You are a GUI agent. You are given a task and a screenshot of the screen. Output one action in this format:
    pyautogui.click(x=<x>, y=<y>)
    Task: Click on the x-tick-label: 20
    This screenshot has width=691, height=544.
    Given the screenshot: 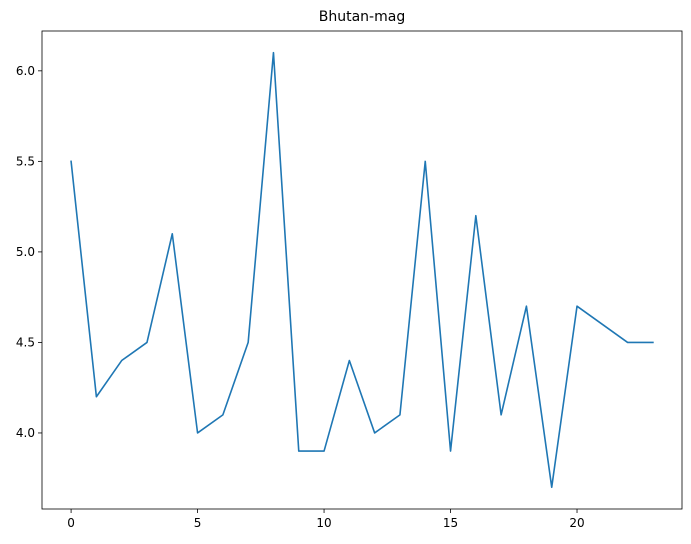 What is the action you would take?
    pyautogui.click(x=576, y=523)
    